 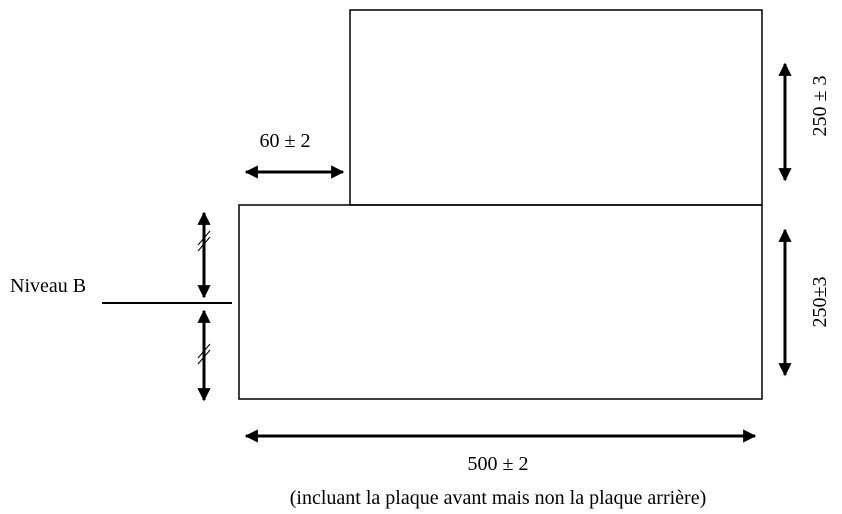 I want to click on level-label: Niveau B, so click(x=48, y=286).